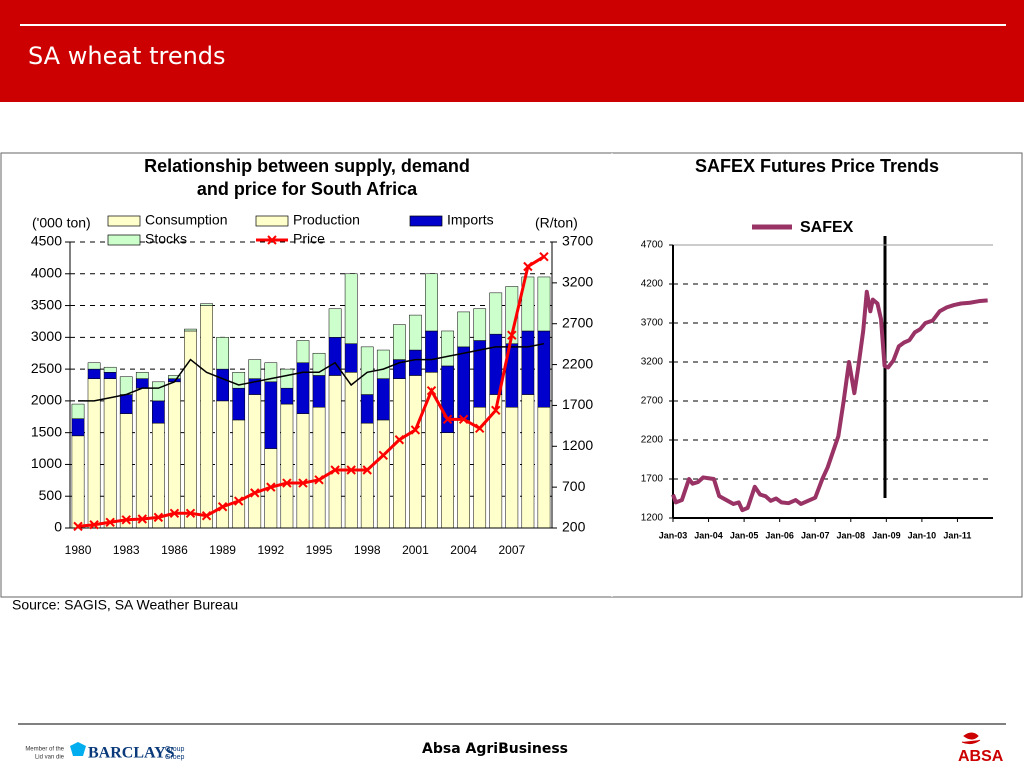 The width and height of the screenshot is (1024, 773). I want to click on y-tick-label: 0, so click(58, 527).